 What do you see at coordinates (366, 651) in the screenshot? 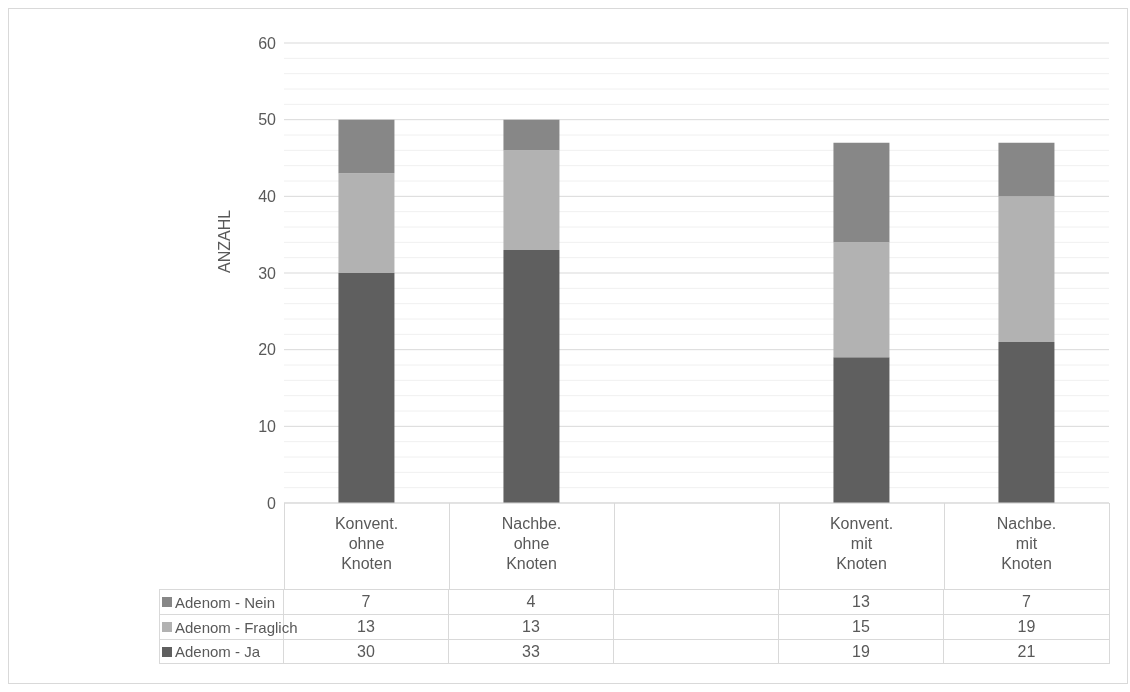
I see `data-label: 30` at bounding box center [366, 651].